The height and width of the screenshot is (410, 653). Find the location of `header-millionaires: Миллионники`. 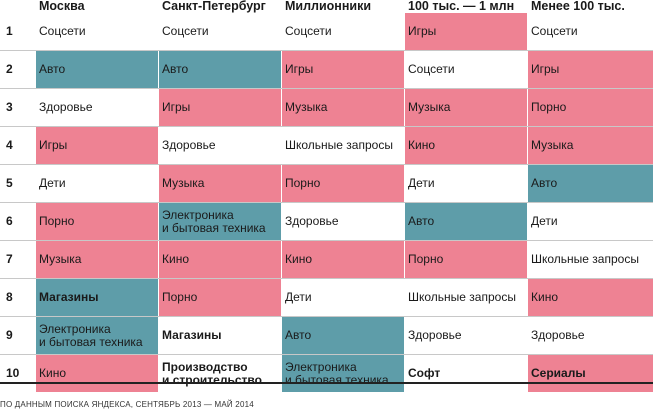

header-millionaires: Миллионники is located at coordinates (328, 6).